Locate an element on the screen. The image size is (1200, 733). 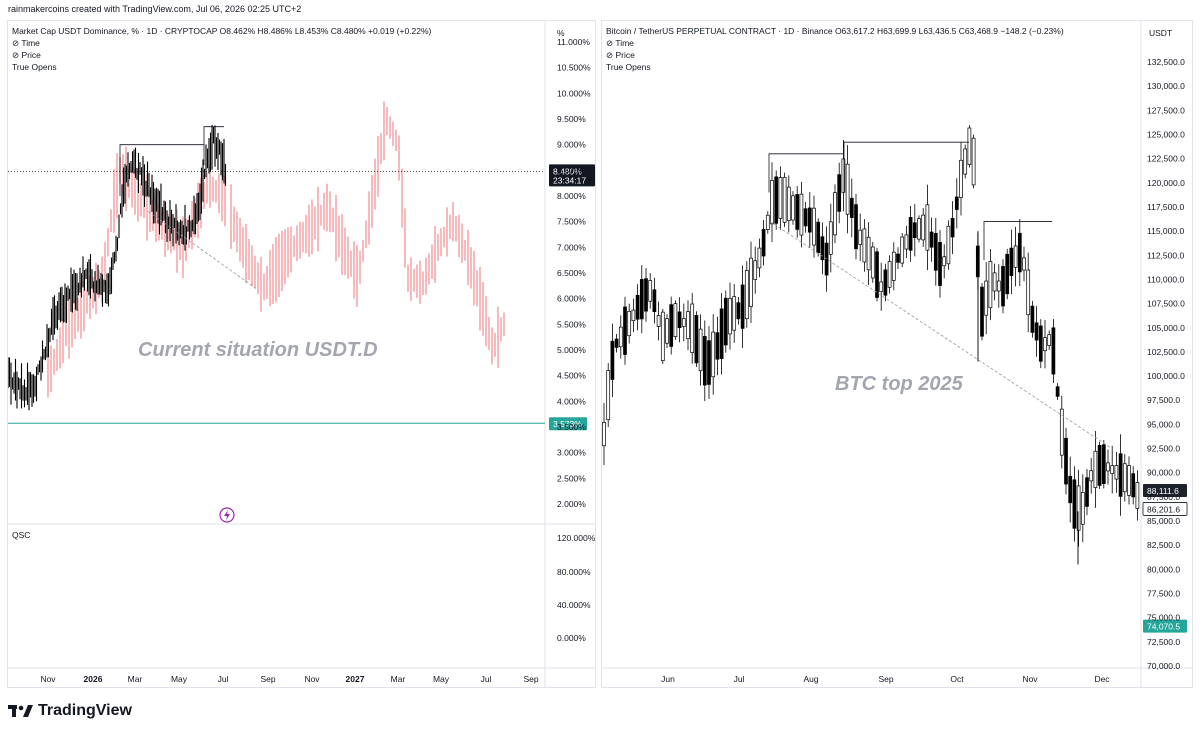
sub-y-tick-label: 0.000% is located at coordinates (571, 638).